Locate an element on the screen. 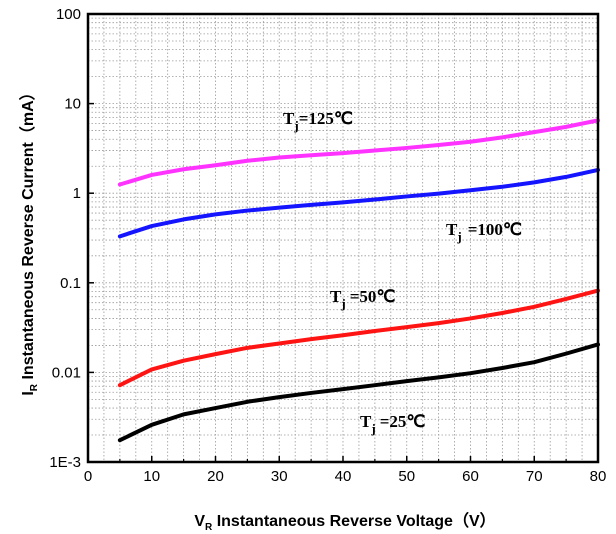 This screenshot has height=534, width=616. label-tj-100: Tj =100℃ is located at coordinates (484, 232).